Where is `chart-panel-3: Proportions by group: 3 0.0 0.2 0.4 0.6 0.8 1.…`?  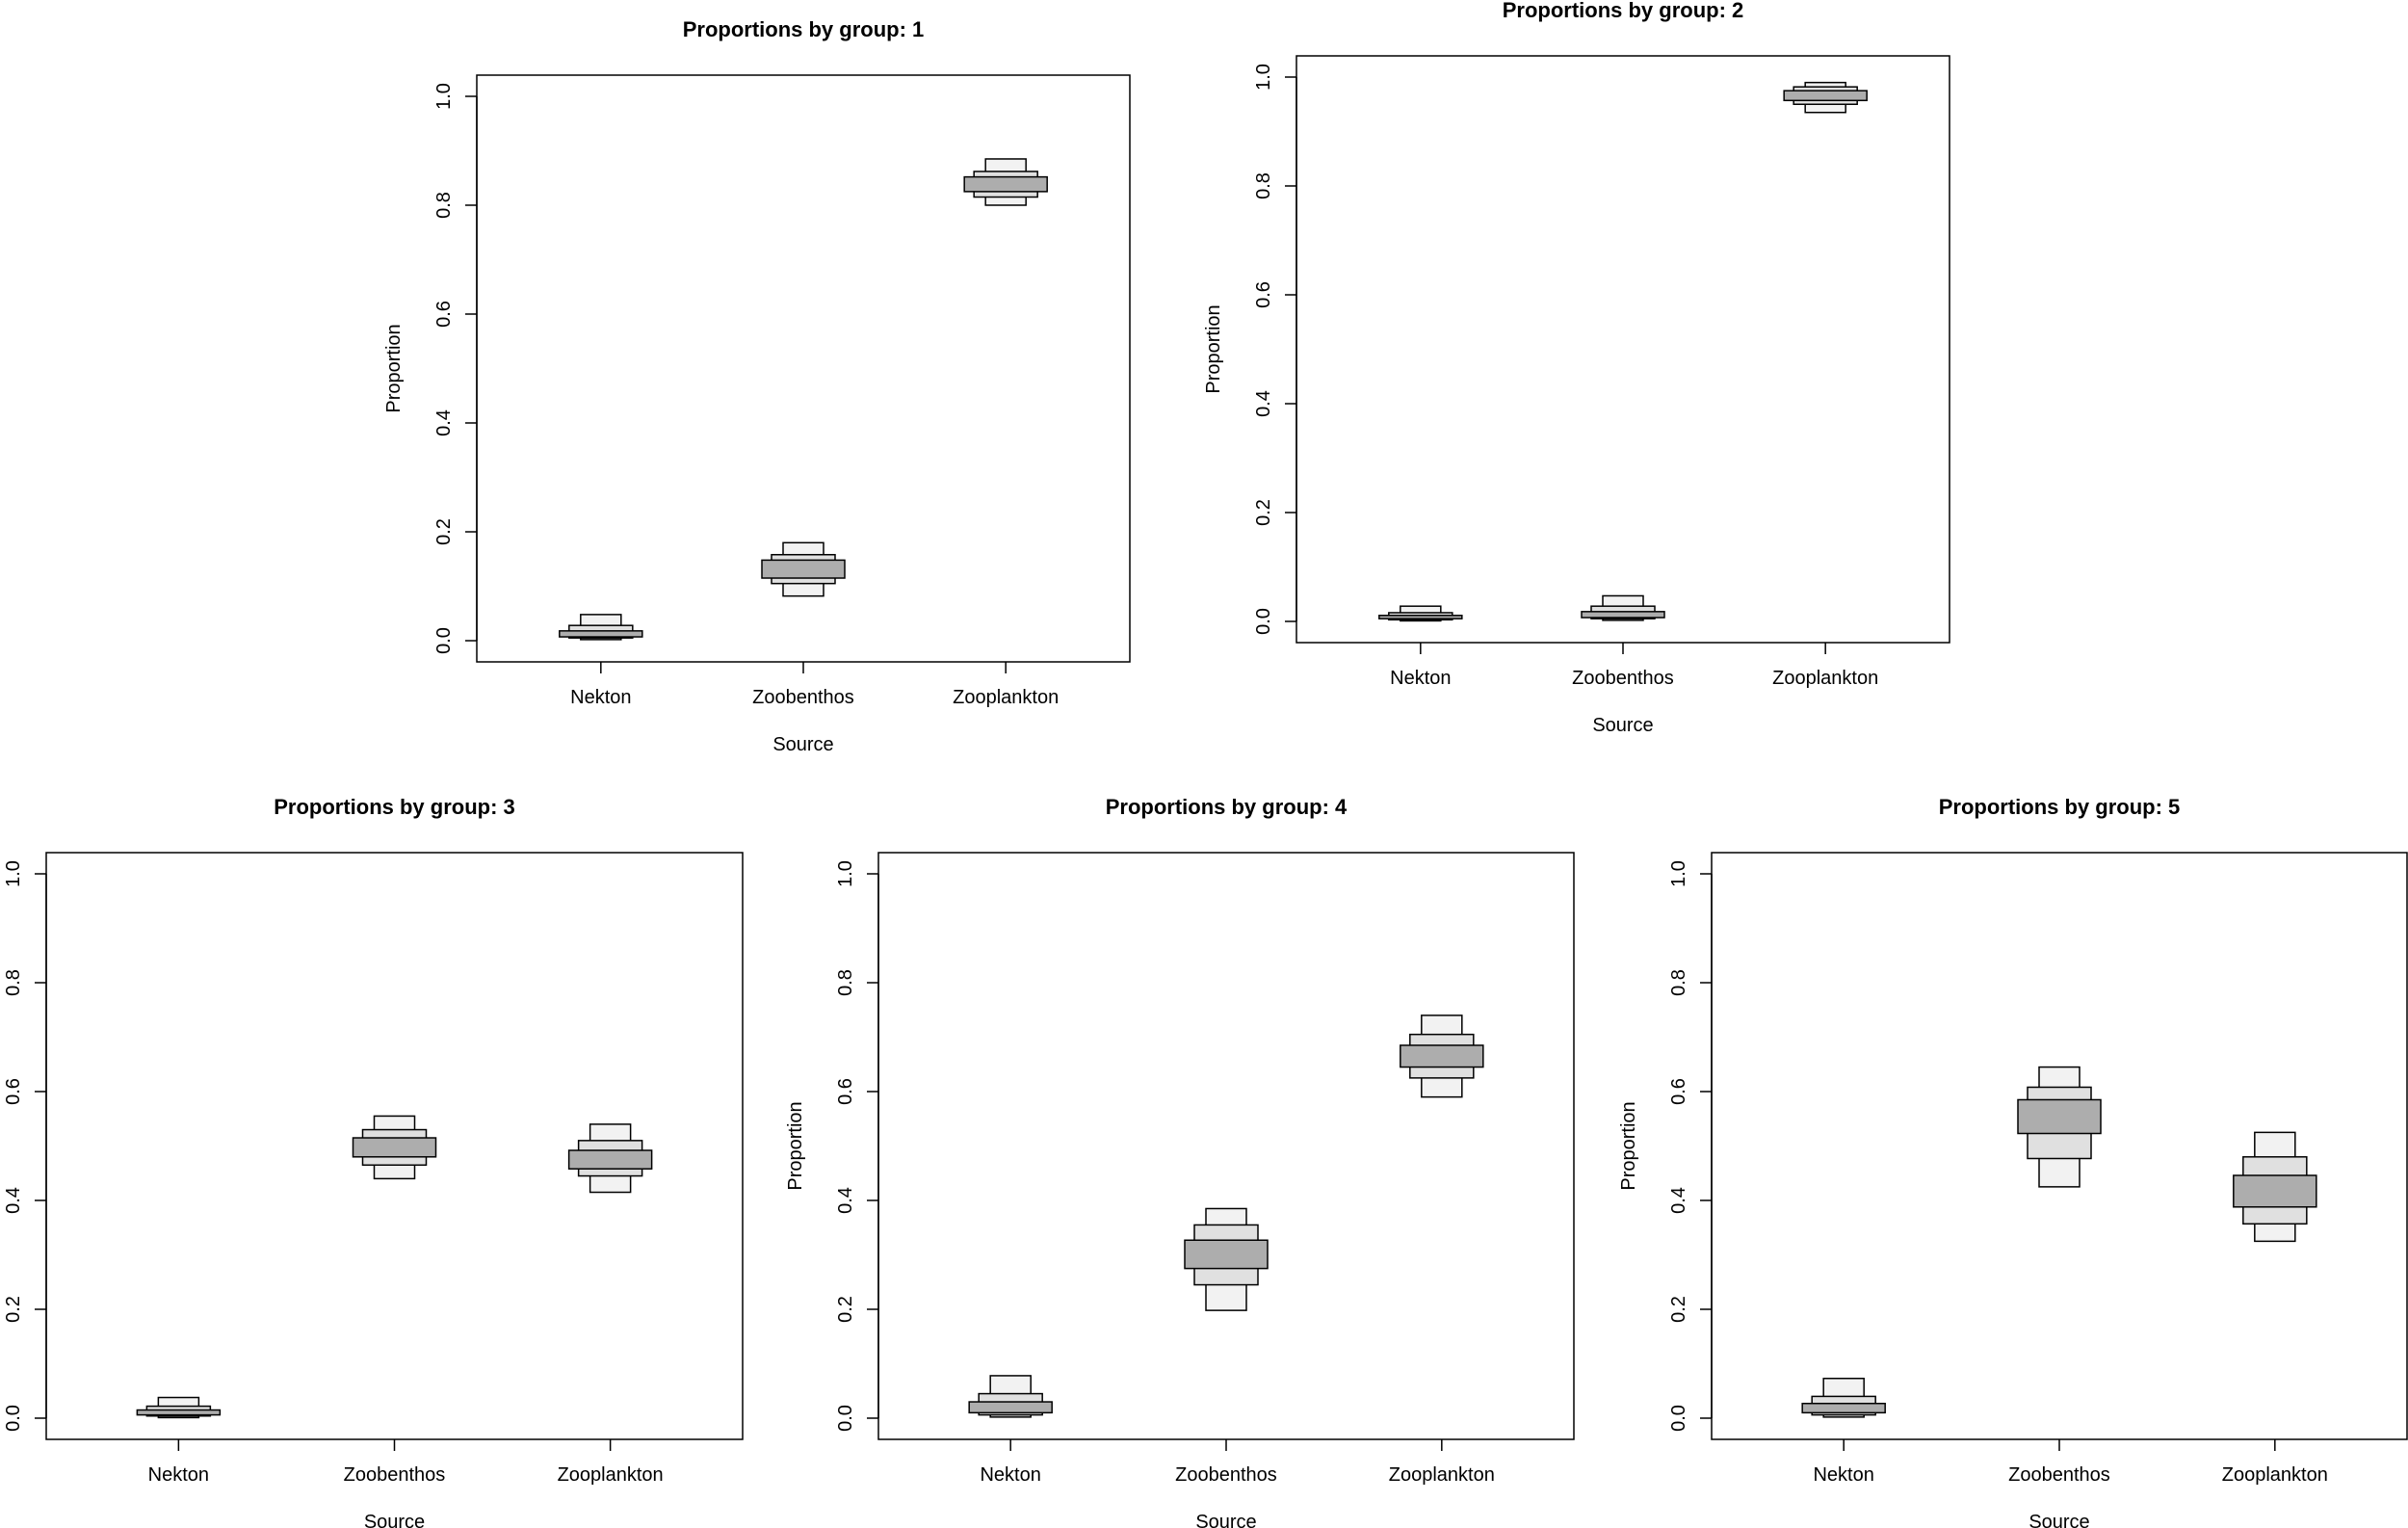
chart-panel-3: Proportions by group: 3 0.0 0.2 0.4 0.6 0.8 1.… is located at coordinates (373, 1161).